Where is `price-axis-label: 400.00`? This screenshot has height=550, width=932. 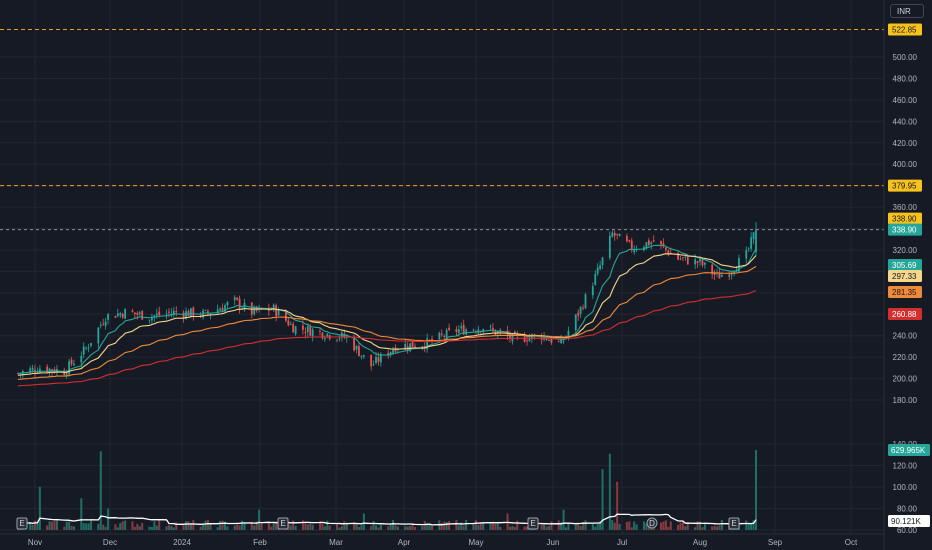
price-axis-label: 400.00 is located at coordinates (905, 164).